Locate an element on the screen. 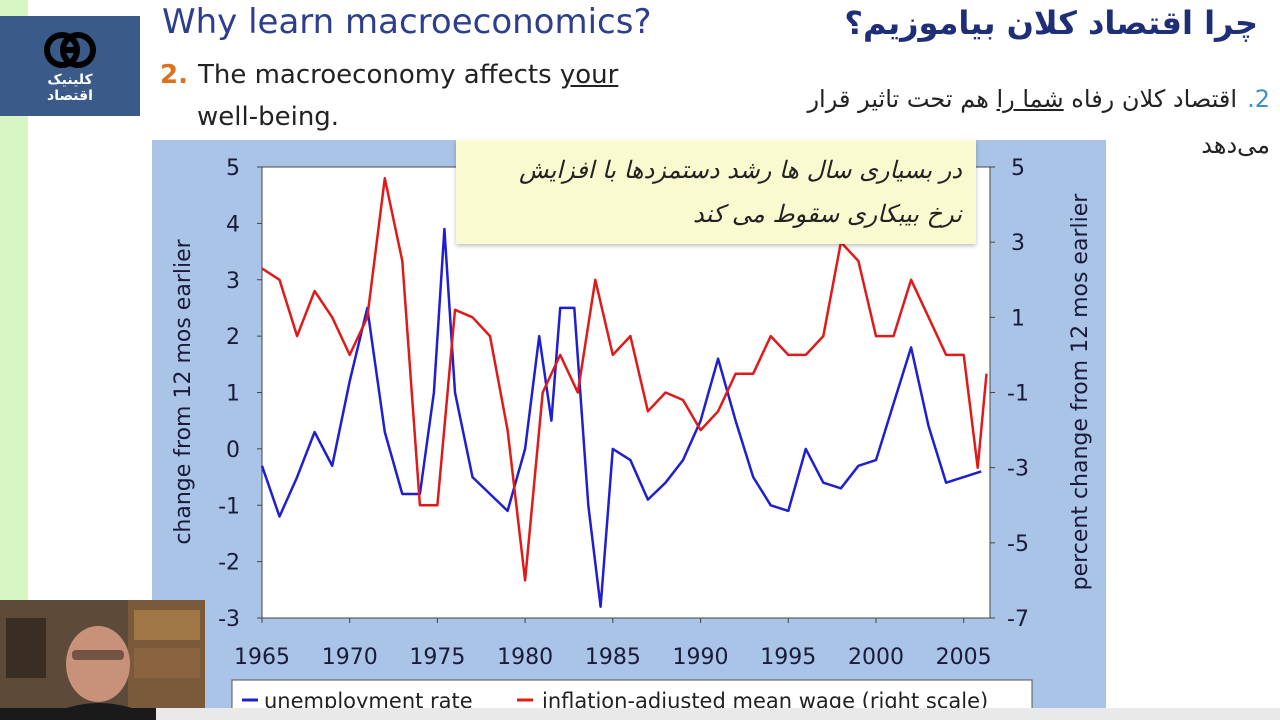 The height and width of the screenshot is (720, 1280). y-right-tick-label: 5 is located at coordinates (1018, 168).